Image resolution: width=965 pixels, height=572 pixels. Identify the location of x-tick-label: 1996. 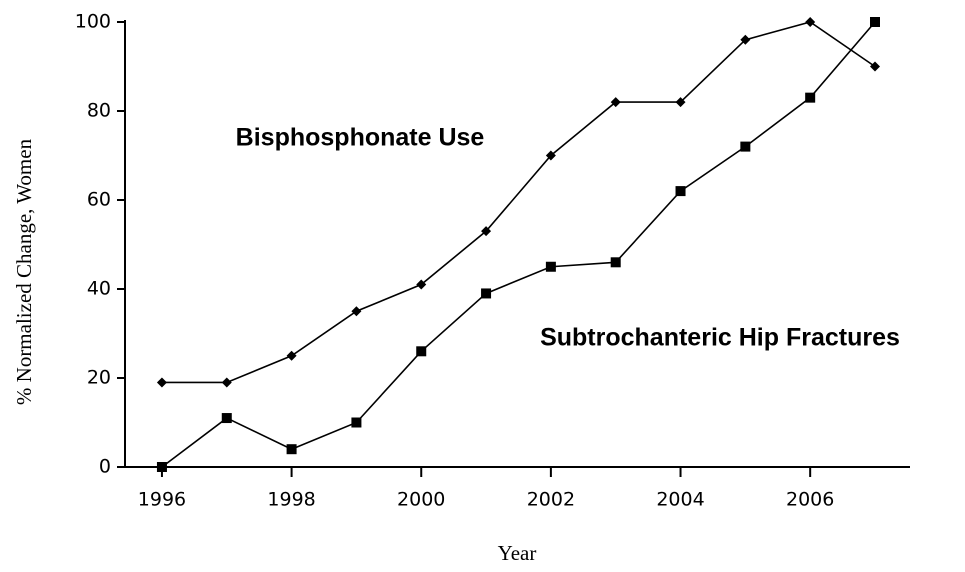
(162, 500).